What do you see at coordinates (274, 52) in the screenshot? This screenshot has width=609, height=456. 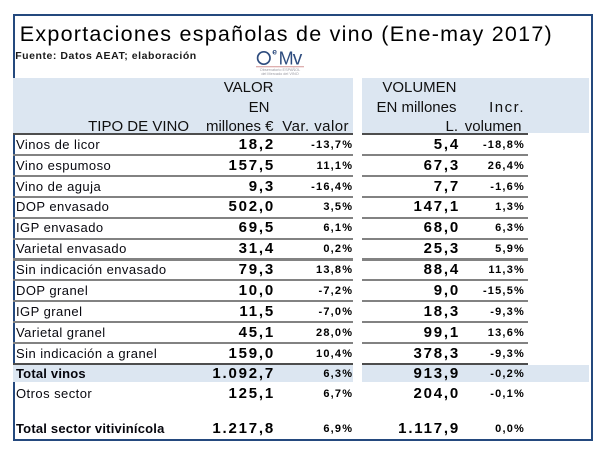 I see `svg-text: e` at bounding box center [274, 52].